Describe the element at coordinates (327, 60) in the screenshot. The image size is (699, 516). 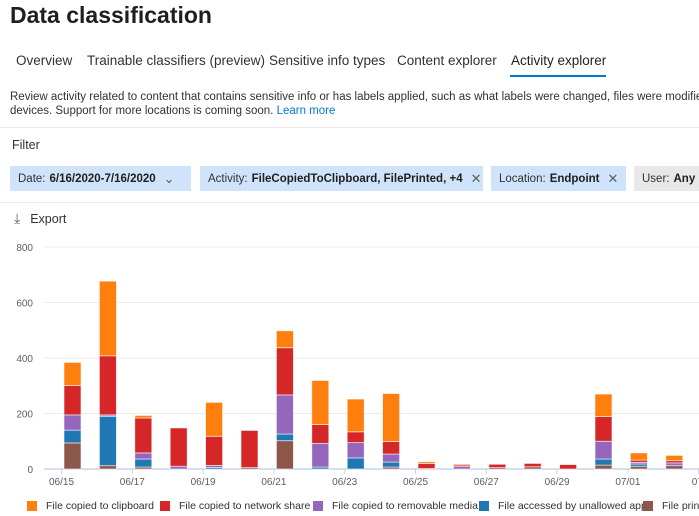
I see `tab-sensitive-info-types: Sensitive info types` at that location.